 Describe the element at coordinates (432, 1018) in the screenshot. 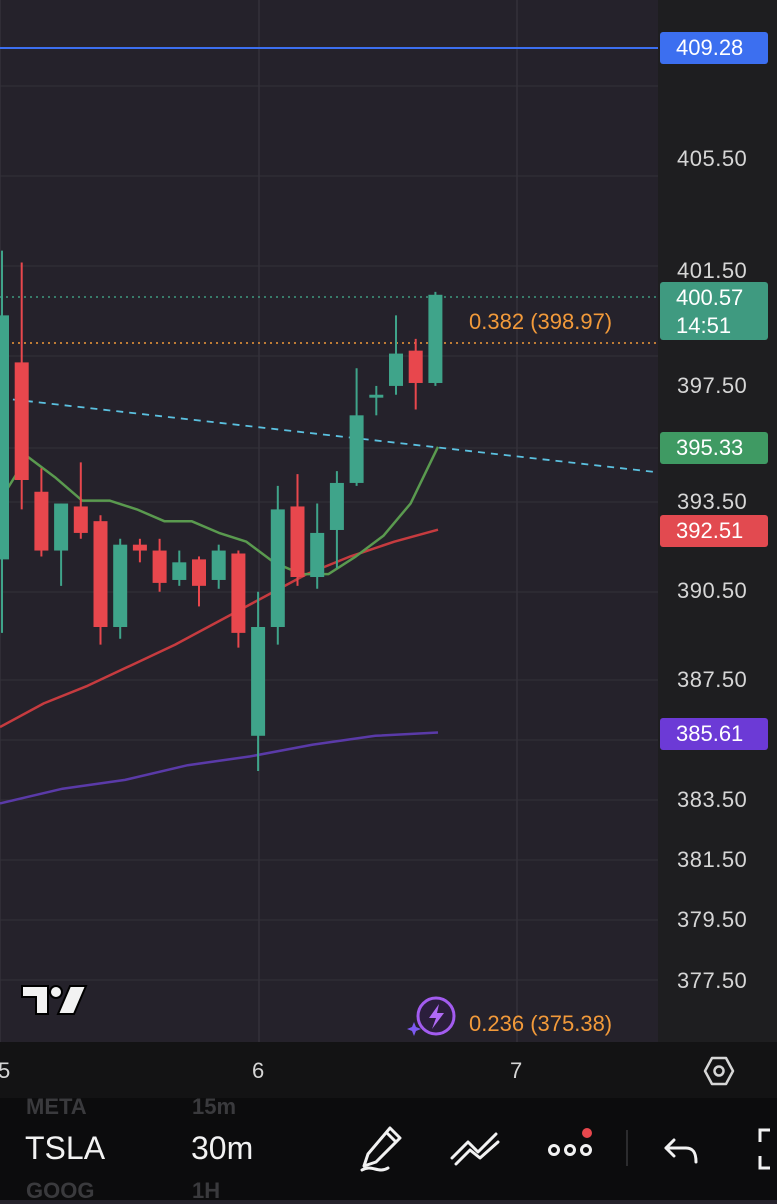

I see `ai-assistant-icon` at that location.